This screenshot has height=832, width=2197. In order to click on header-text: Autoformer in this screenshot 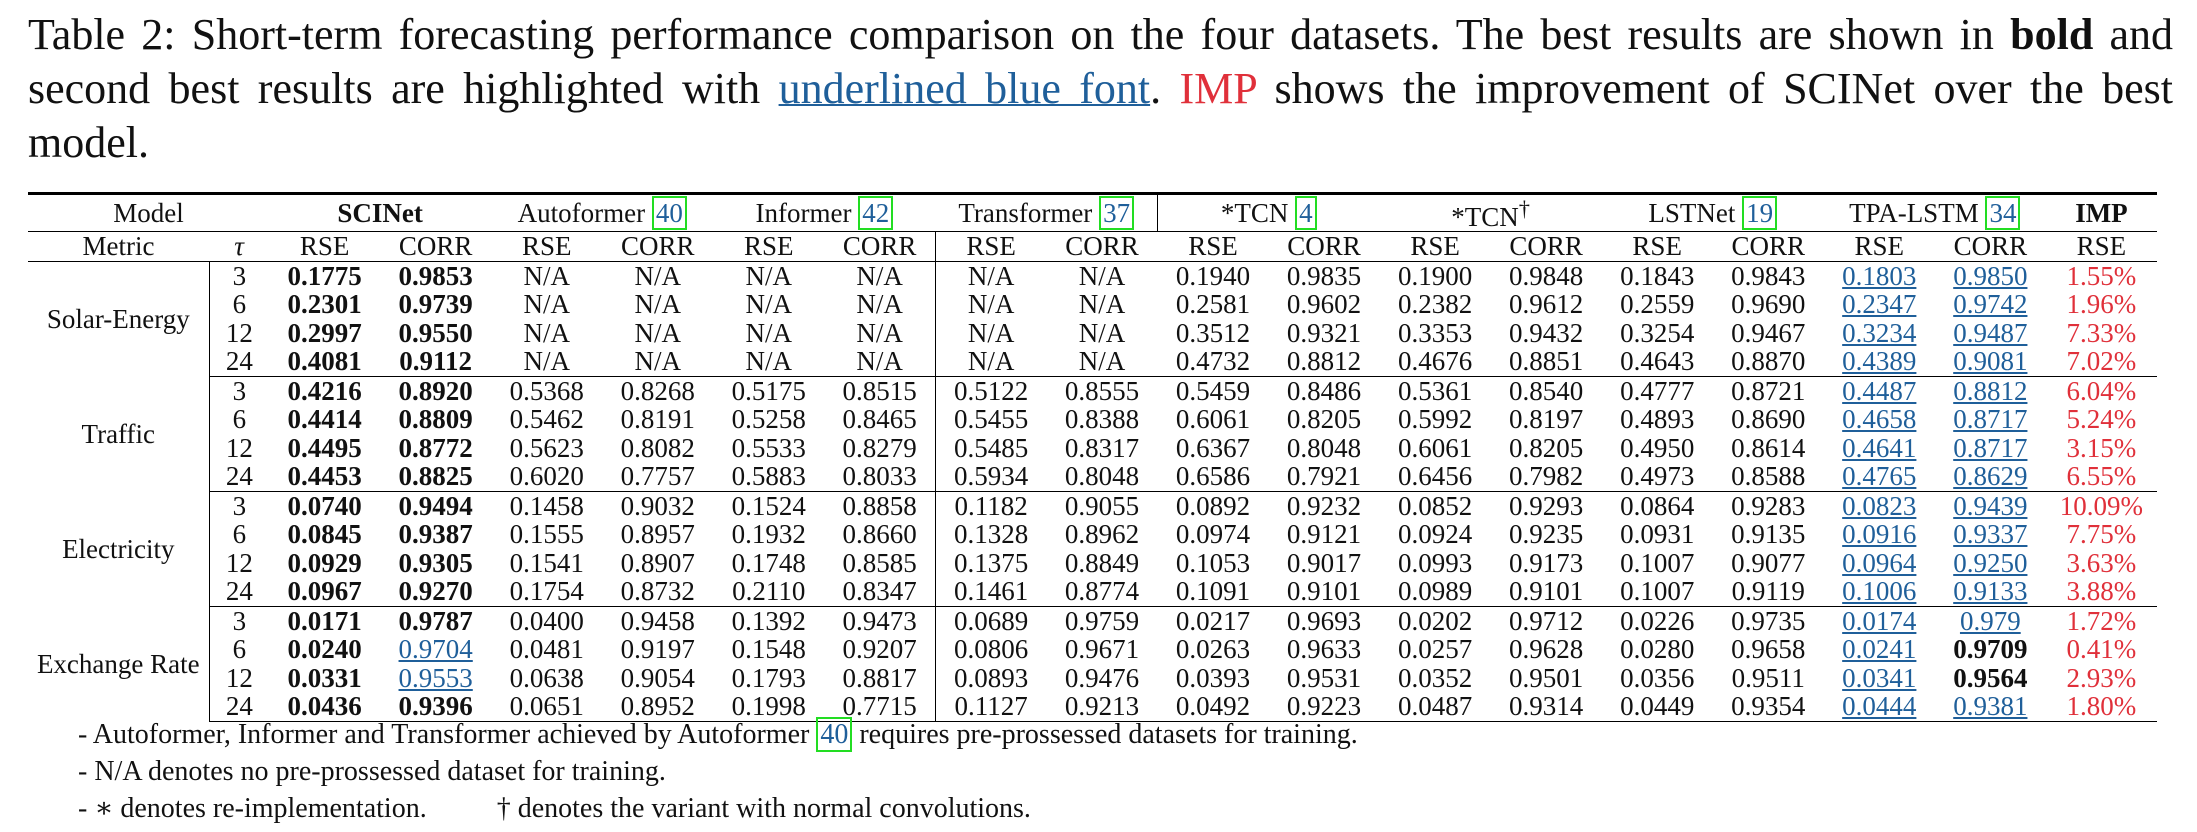, I will do `click(581, 213)`.